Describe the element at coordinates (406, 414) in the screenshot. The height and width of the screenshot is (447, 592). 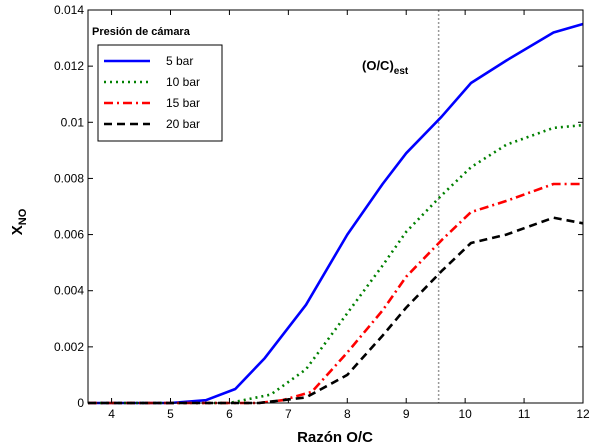
I see `x-tick-label: 9` at that location.